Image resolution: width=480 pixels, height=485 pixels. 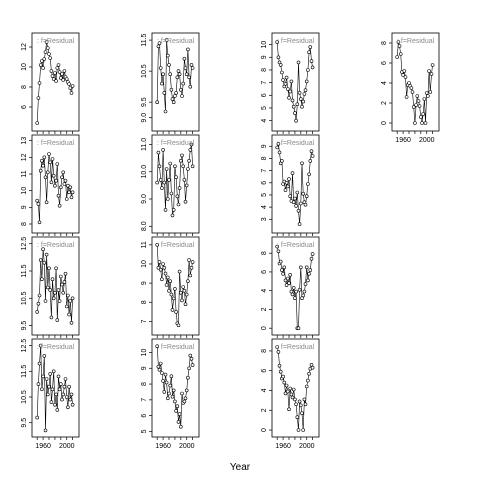 I want to click on panel-13: 0 2 4 6 8 1960 2000: f=Residual, so click(x=290, y=394).